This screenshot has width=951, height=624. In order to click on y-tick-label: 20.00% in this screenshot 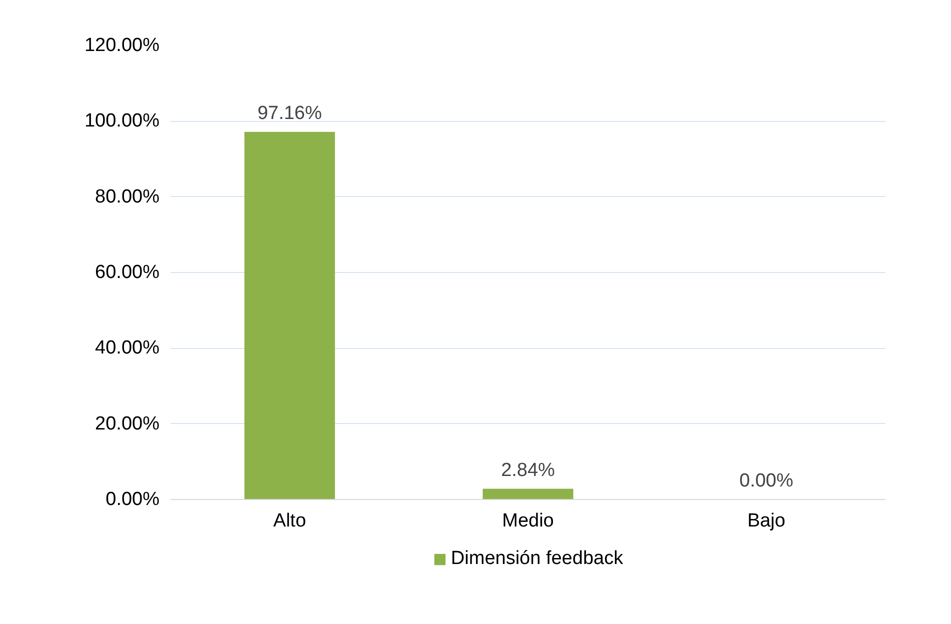, I will do `click(127, 423)`.